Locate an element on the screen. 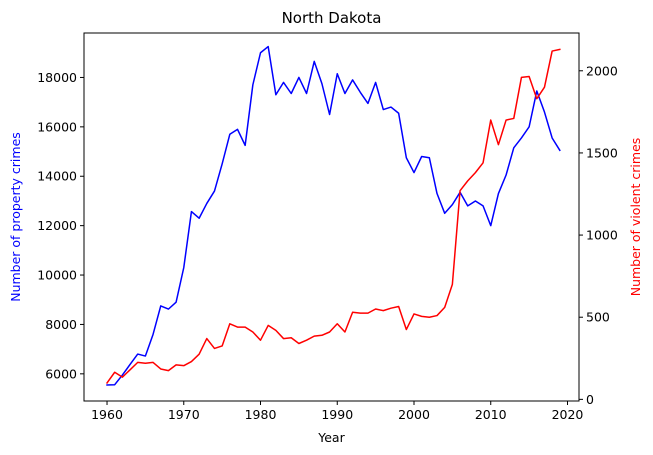  y-right-tick-label: 0 is located at coordinates (590, 399).